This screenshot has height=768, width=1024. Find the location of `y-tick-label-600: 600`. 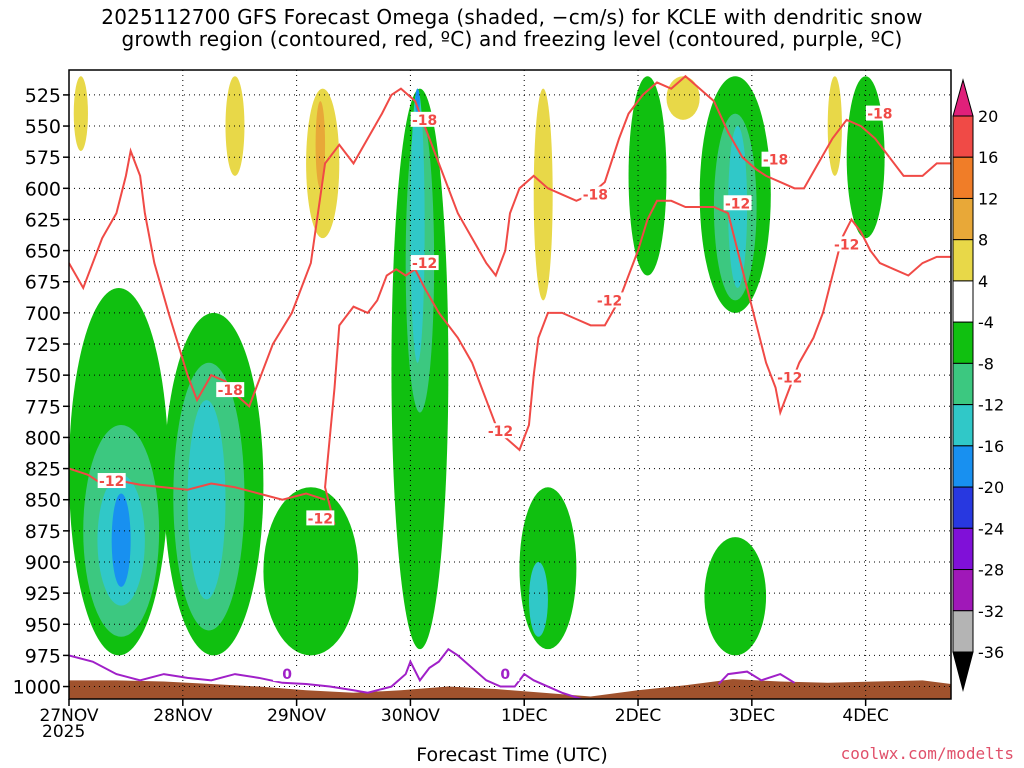

y-tick-label-600: 600 is located at coordinates (43, 189).